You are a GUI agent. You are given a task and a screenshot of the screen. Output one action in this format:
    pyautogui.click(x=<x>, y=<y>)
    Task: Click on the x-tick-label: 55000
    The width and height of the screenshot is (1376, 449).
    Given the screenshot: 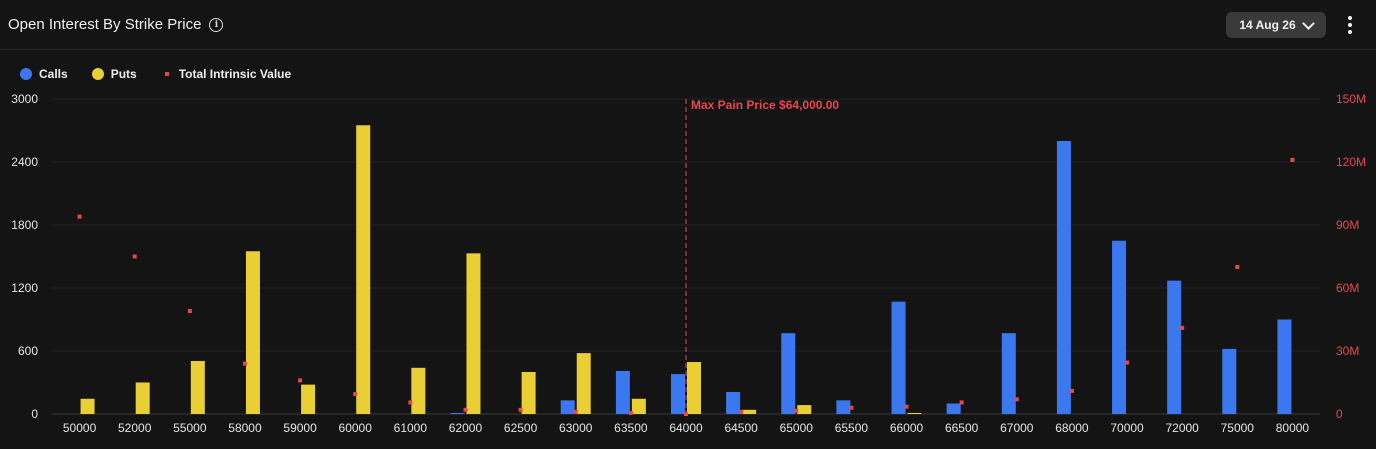 What is the action you would take?
    pyautogui.click(x=190, y=428)
    